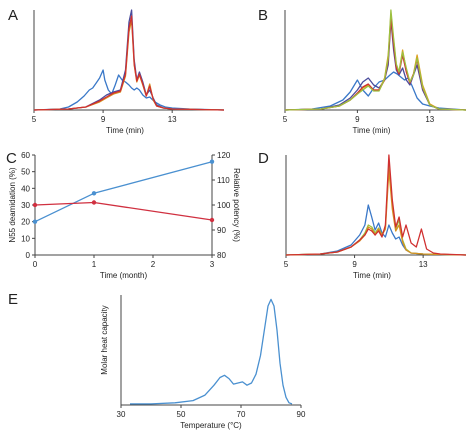 The height and width of the screenshot is (442, 474). Describe the element at coordinates (211, 425) in the screenshot. I see `x-axis-label: Temperature (°C)` at that location.